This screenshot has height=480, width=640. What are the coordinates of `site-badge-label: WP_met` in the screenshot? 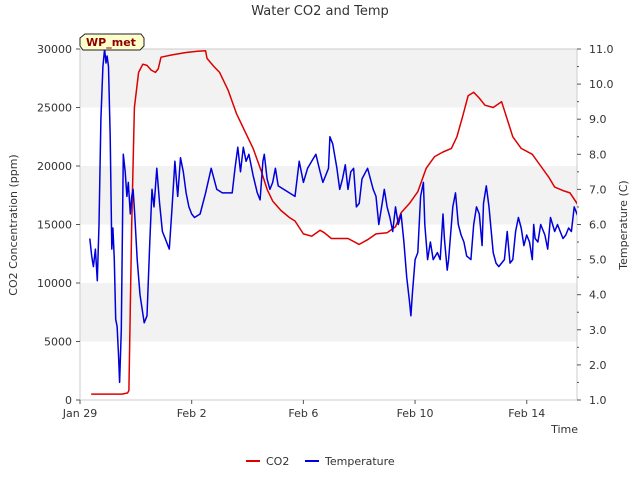 It's located at (111, 42).